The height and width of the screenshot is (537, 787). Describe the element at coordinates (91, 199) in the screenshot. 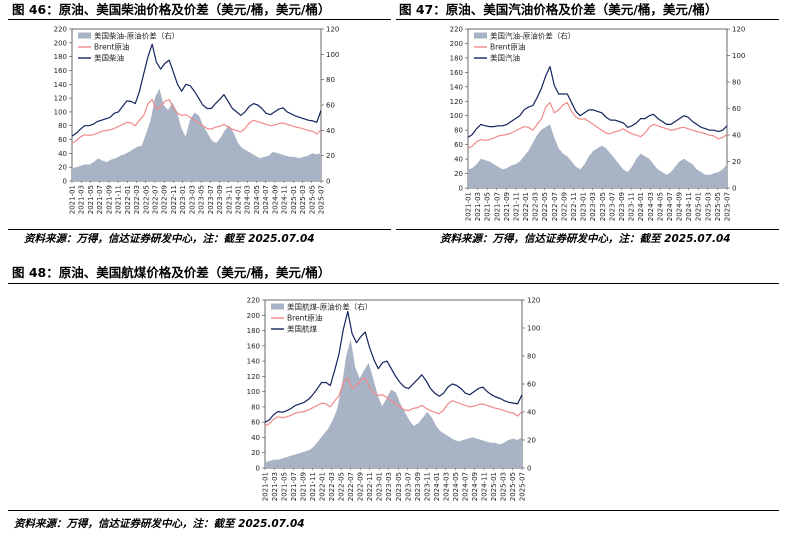

I see `fig46-x-tick-label: 2021-05` at that location.